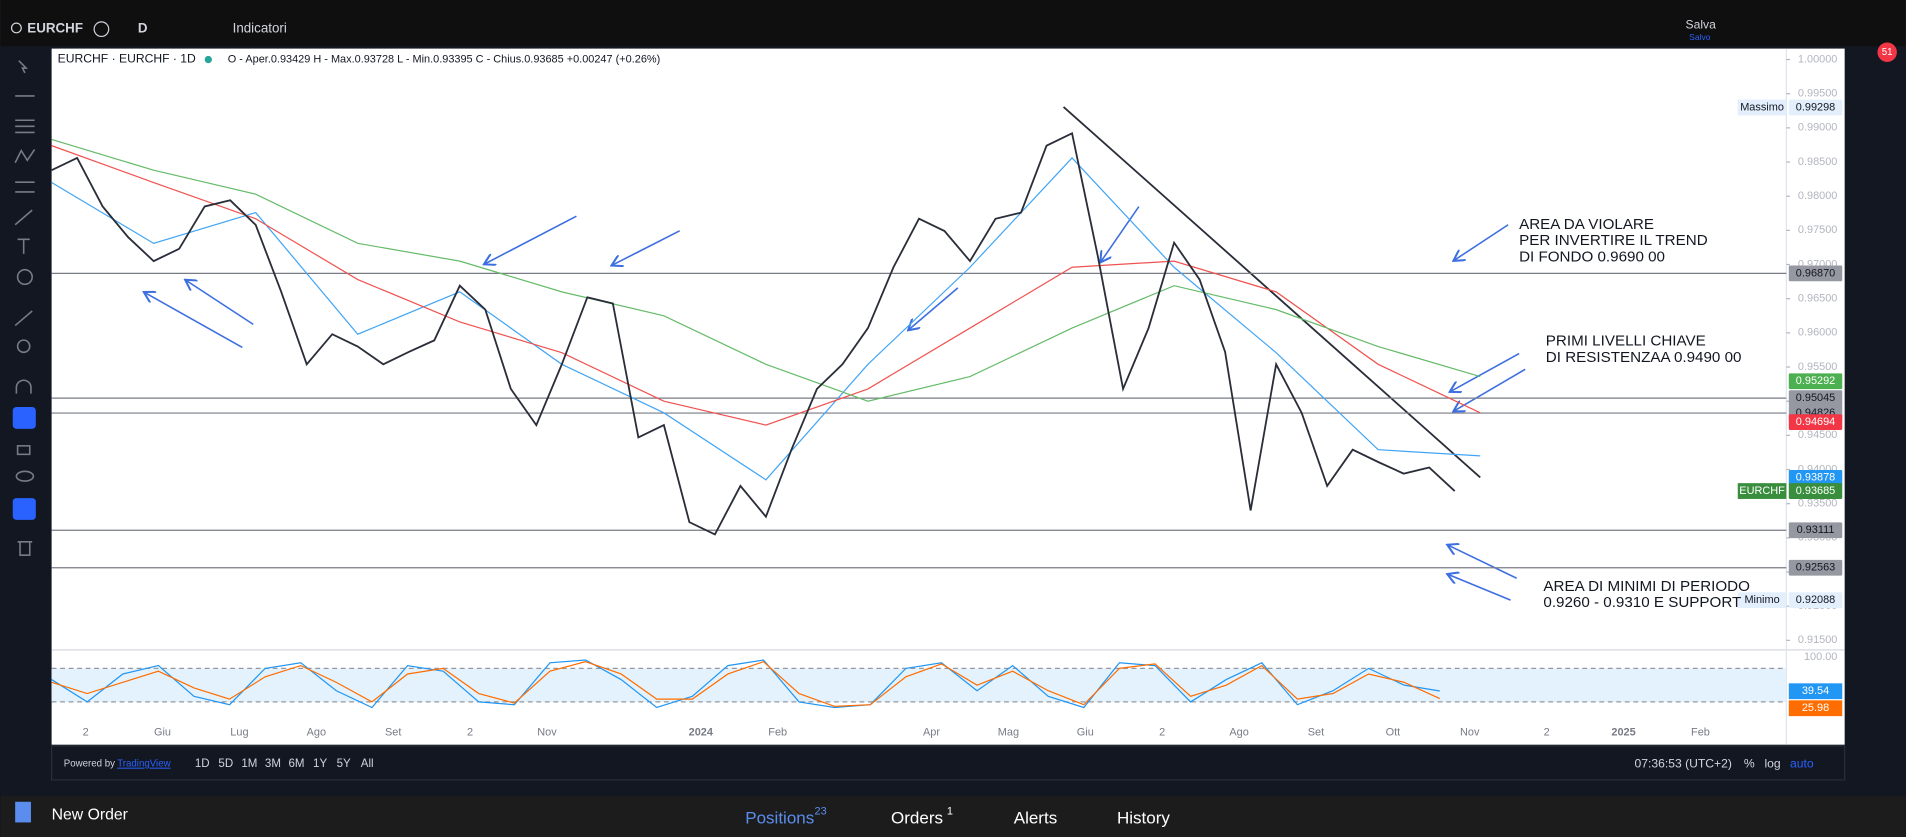 This screenshot has width=1906, height=837. I want to click on drawing-tools, so click(25, 308).